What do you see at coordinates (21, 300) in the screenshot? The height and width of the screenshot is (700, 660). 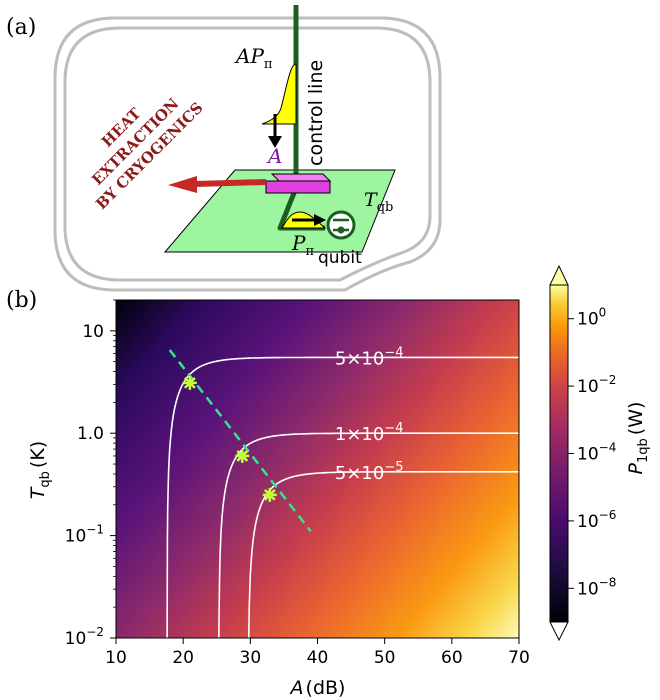 I see `panel-label-b: (b)` at bounding box center [21, 300].